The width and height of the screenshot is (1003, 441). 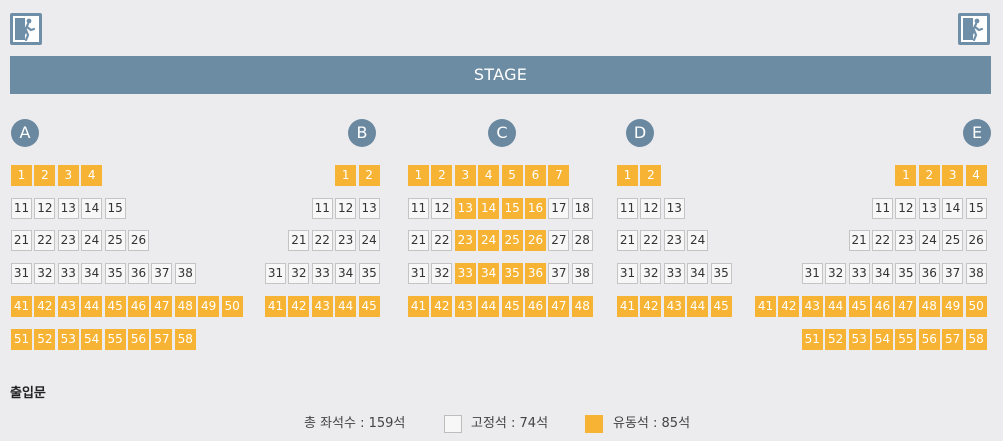 What do you see at coordinates (322, 208) in the screenshot?
I see `seat-b-11: 11` at bounding box center [322, 208].